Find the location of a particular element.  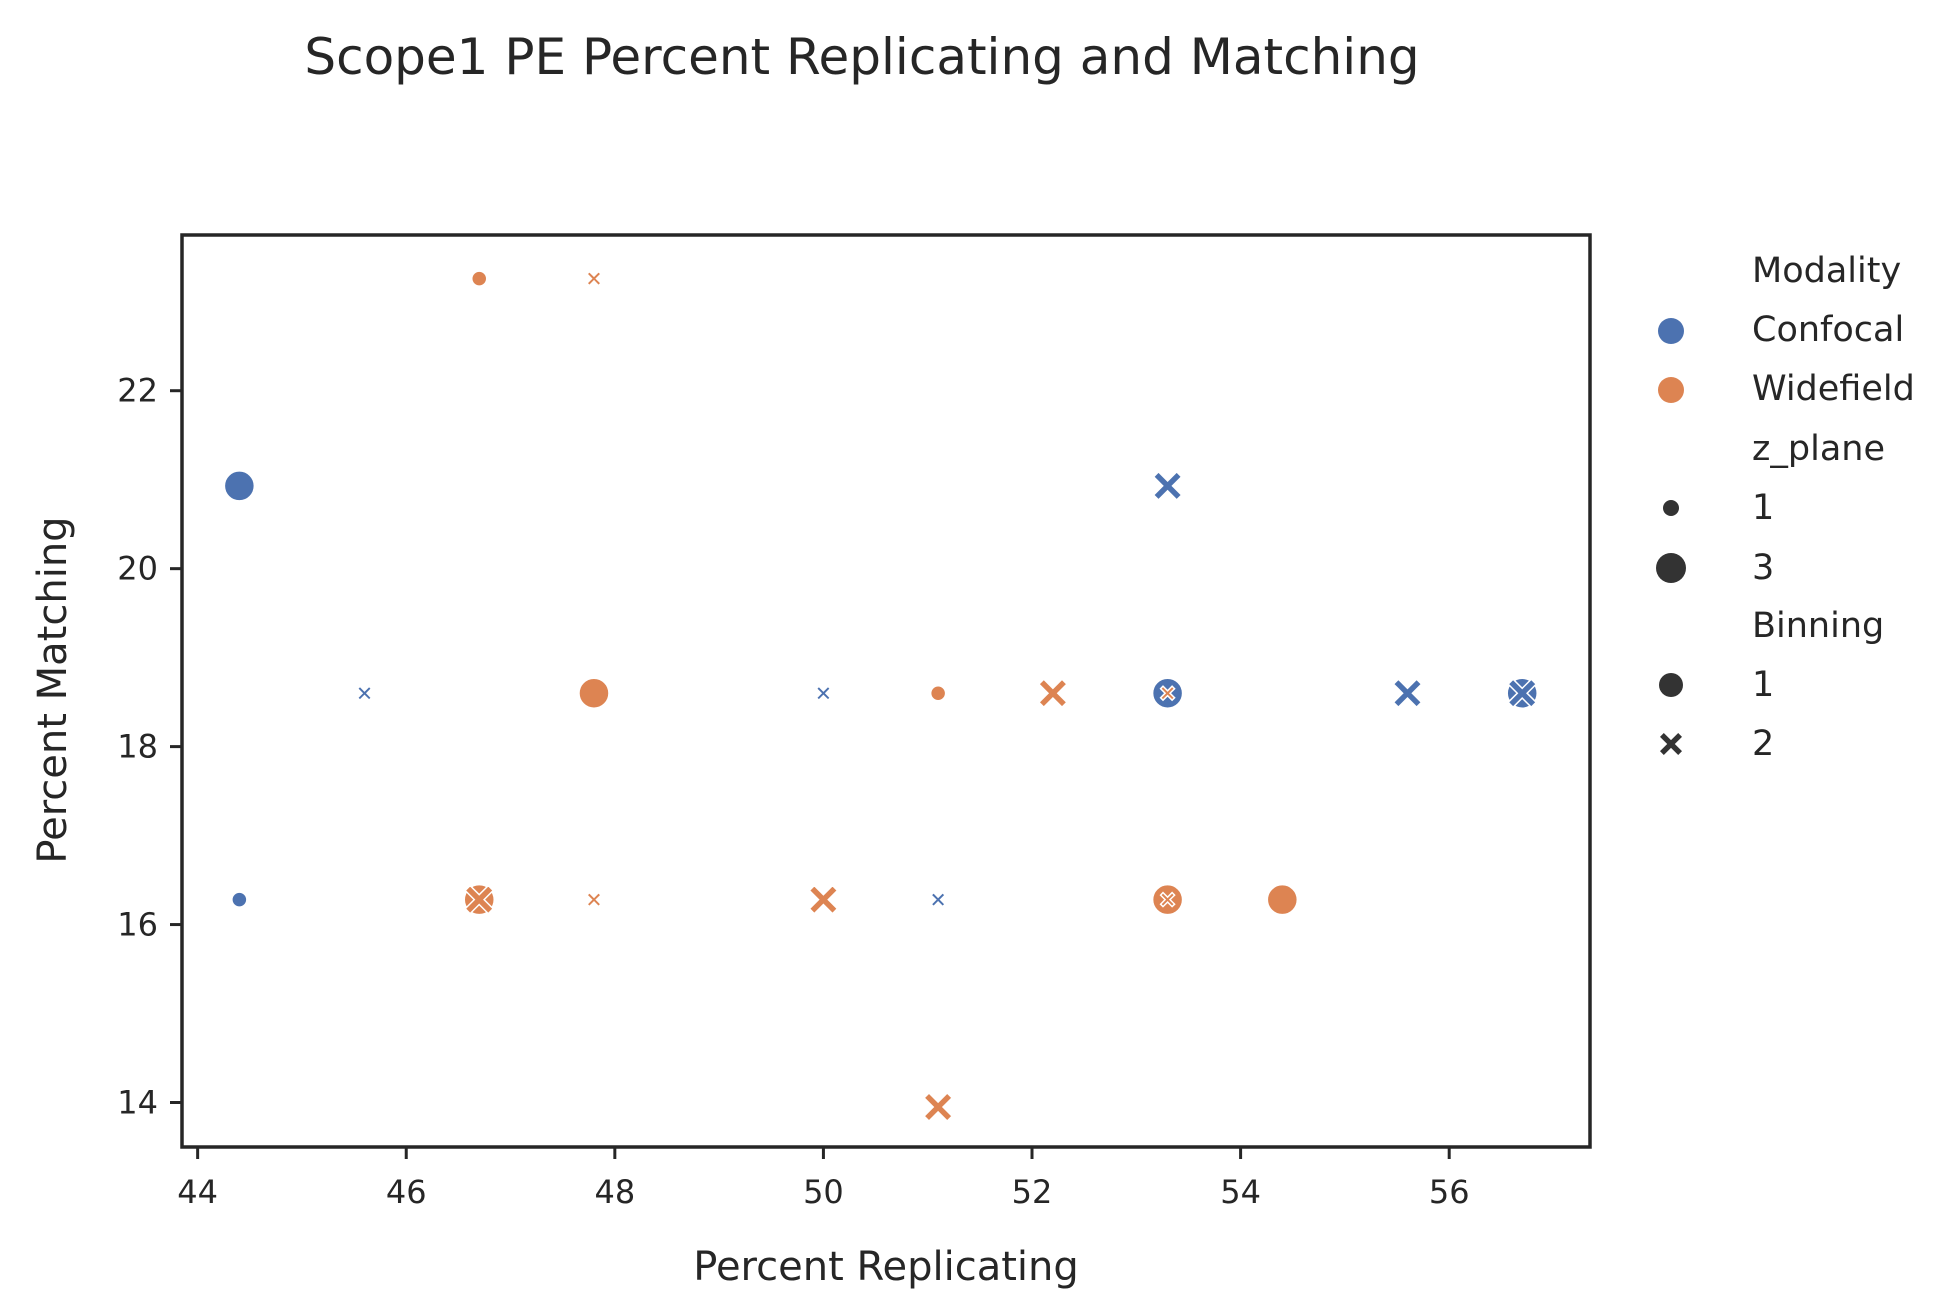

y-tick-label-1: 16 is located at coordinates (137, 925).